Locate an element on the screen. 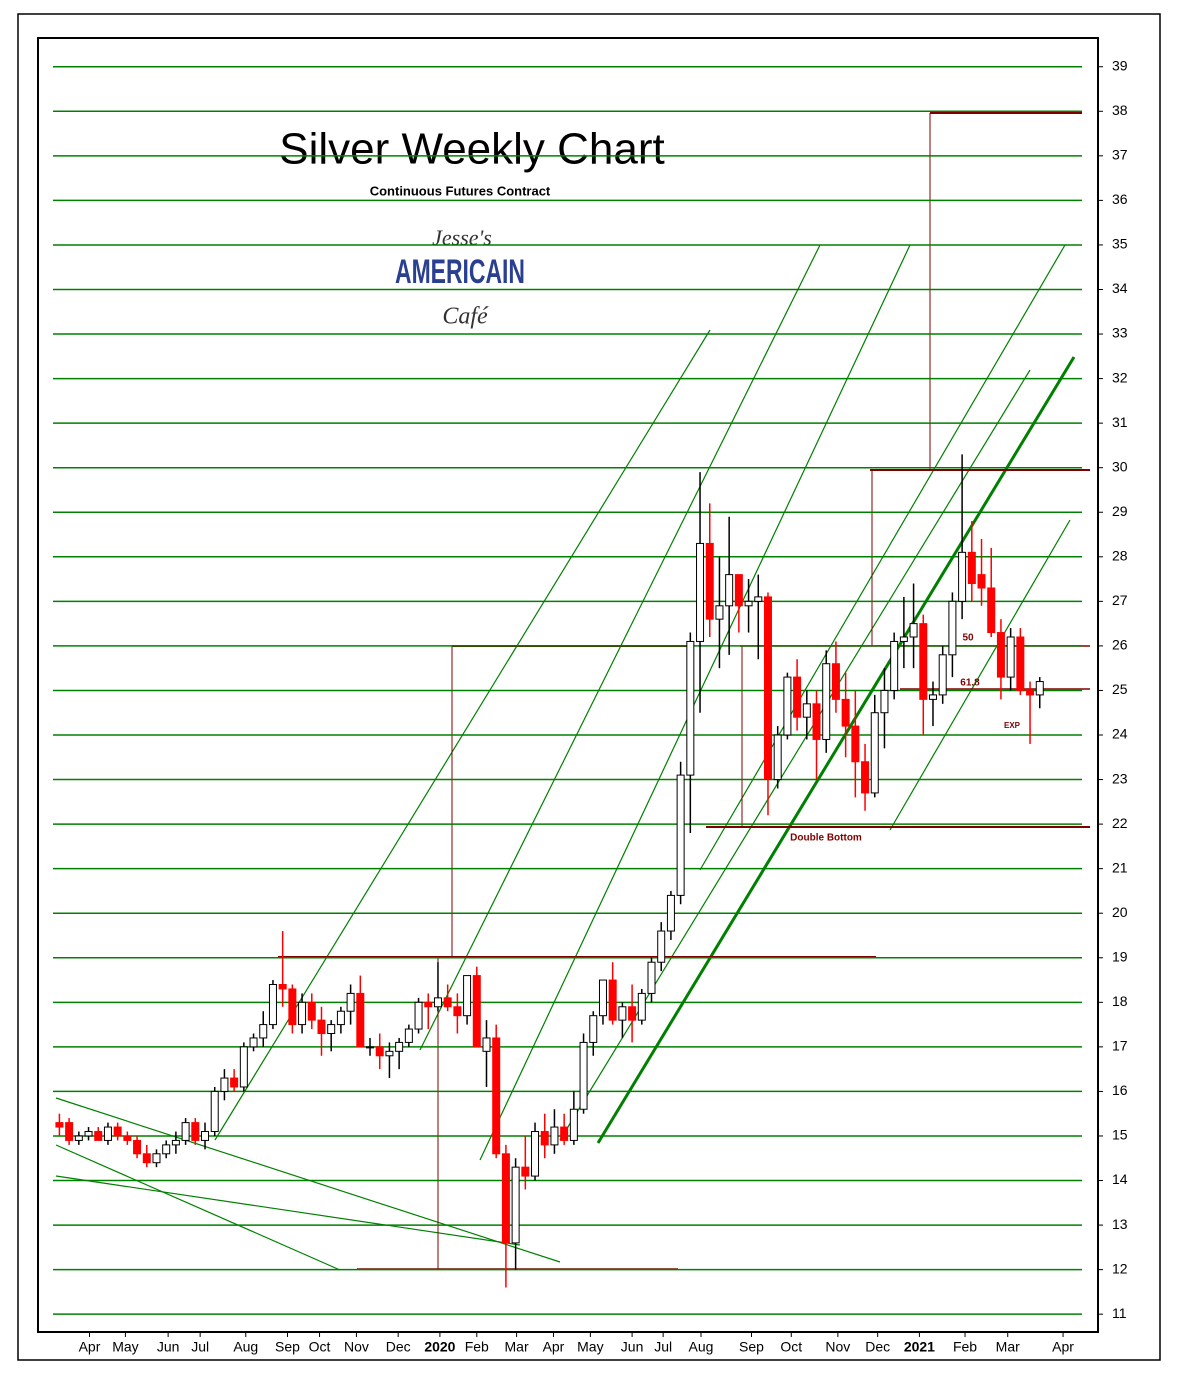 This screenshot has height=1379, width=1180. x-tick-label: Oct is located at coordinates (320, 1347).